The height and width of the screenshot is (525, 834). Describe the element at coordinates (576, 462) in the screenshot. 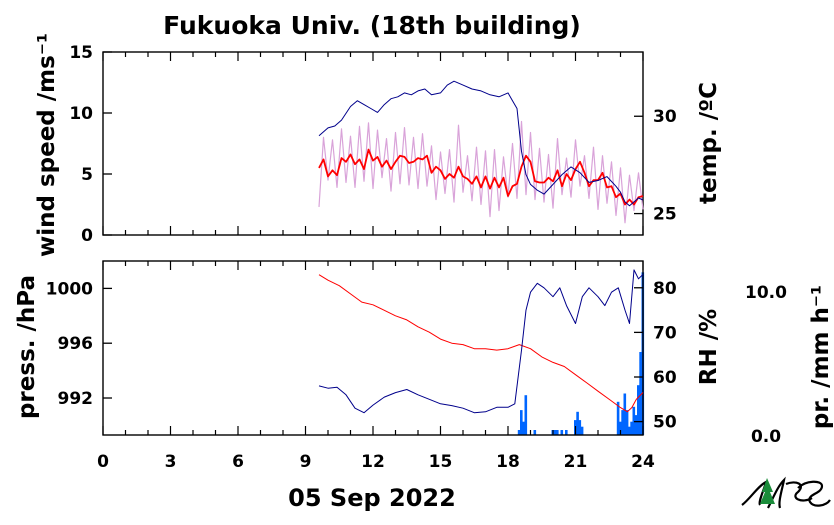

I see `x-tick-label: 21` at that location.